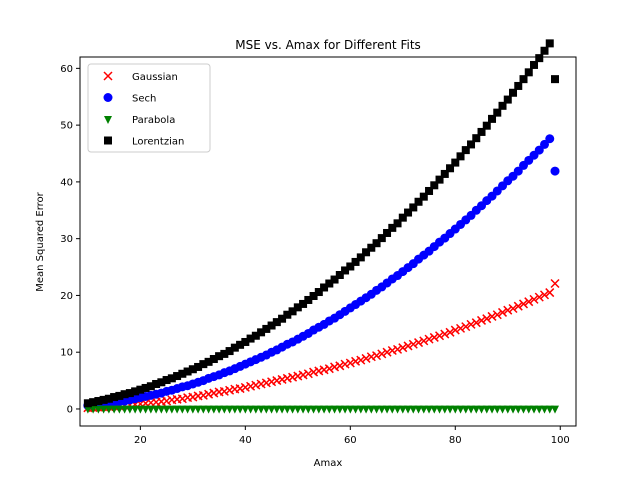 Image resolution: width=640 pixels, height=480 pixels. I want to click on y-tick-label: 10, so click(66, 353).